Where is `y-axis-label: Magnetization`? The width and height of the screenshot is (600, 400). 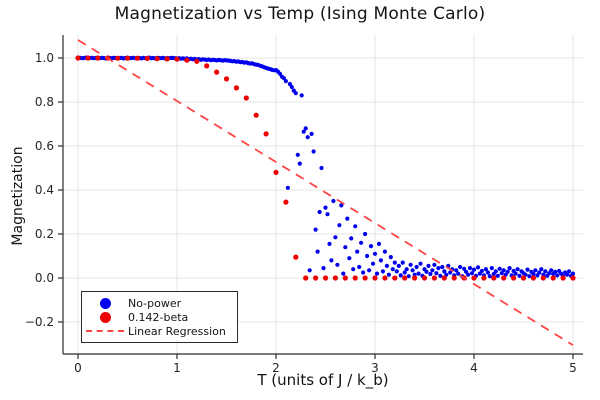 y-axis-label: Magnetization is located at coordinates (18, 196).